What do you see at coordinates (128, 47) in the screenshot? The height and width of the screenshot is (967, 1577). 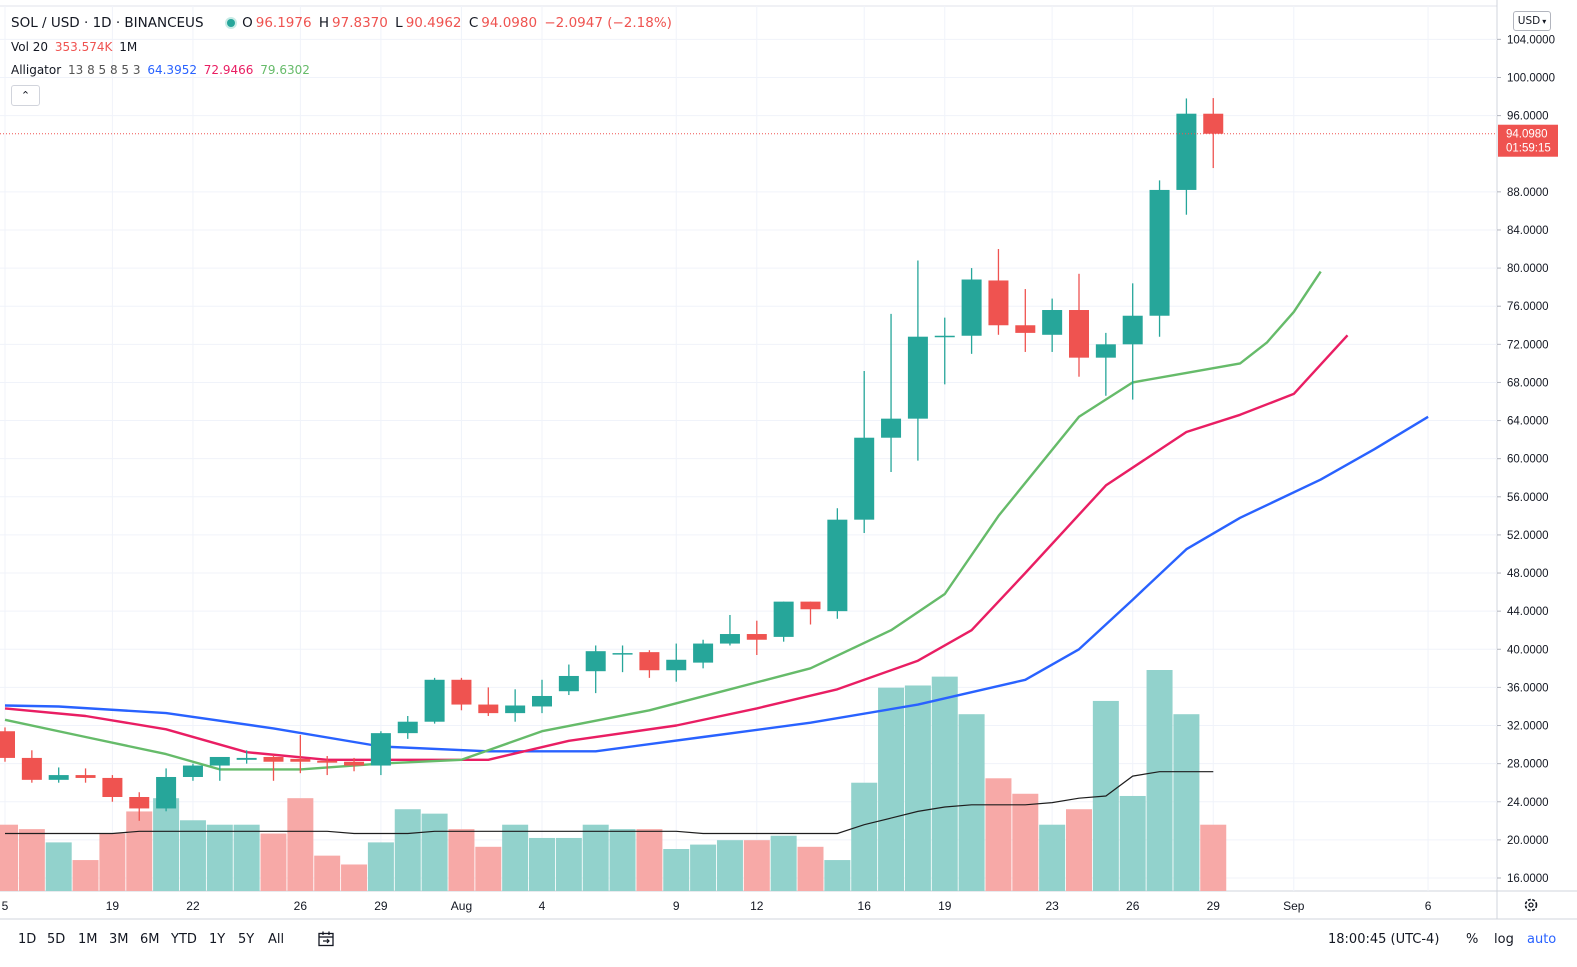 I see `volume-period: 1M` at bounding box center [128, 47].